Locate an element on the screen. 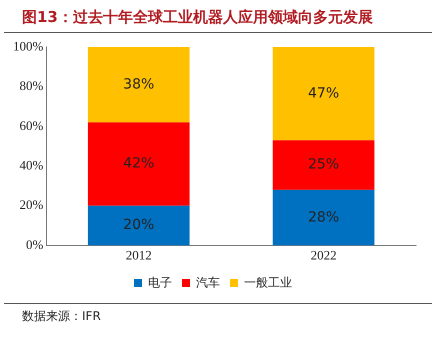 Image resolution: width=436 pixels, height=345 pixels. x-tick-label: 2012 is located at coordinates (139, 255).